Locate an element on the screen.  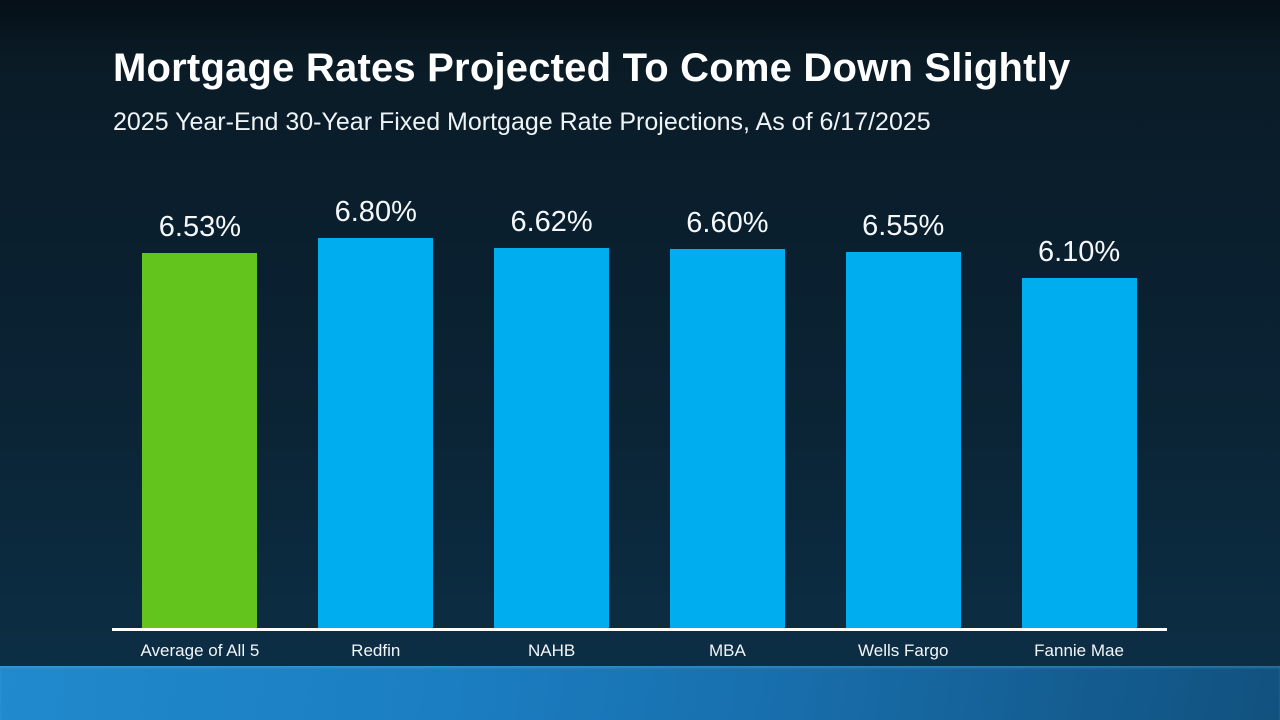
bar-slot: 6.60% is located at coordinates (727, 417).